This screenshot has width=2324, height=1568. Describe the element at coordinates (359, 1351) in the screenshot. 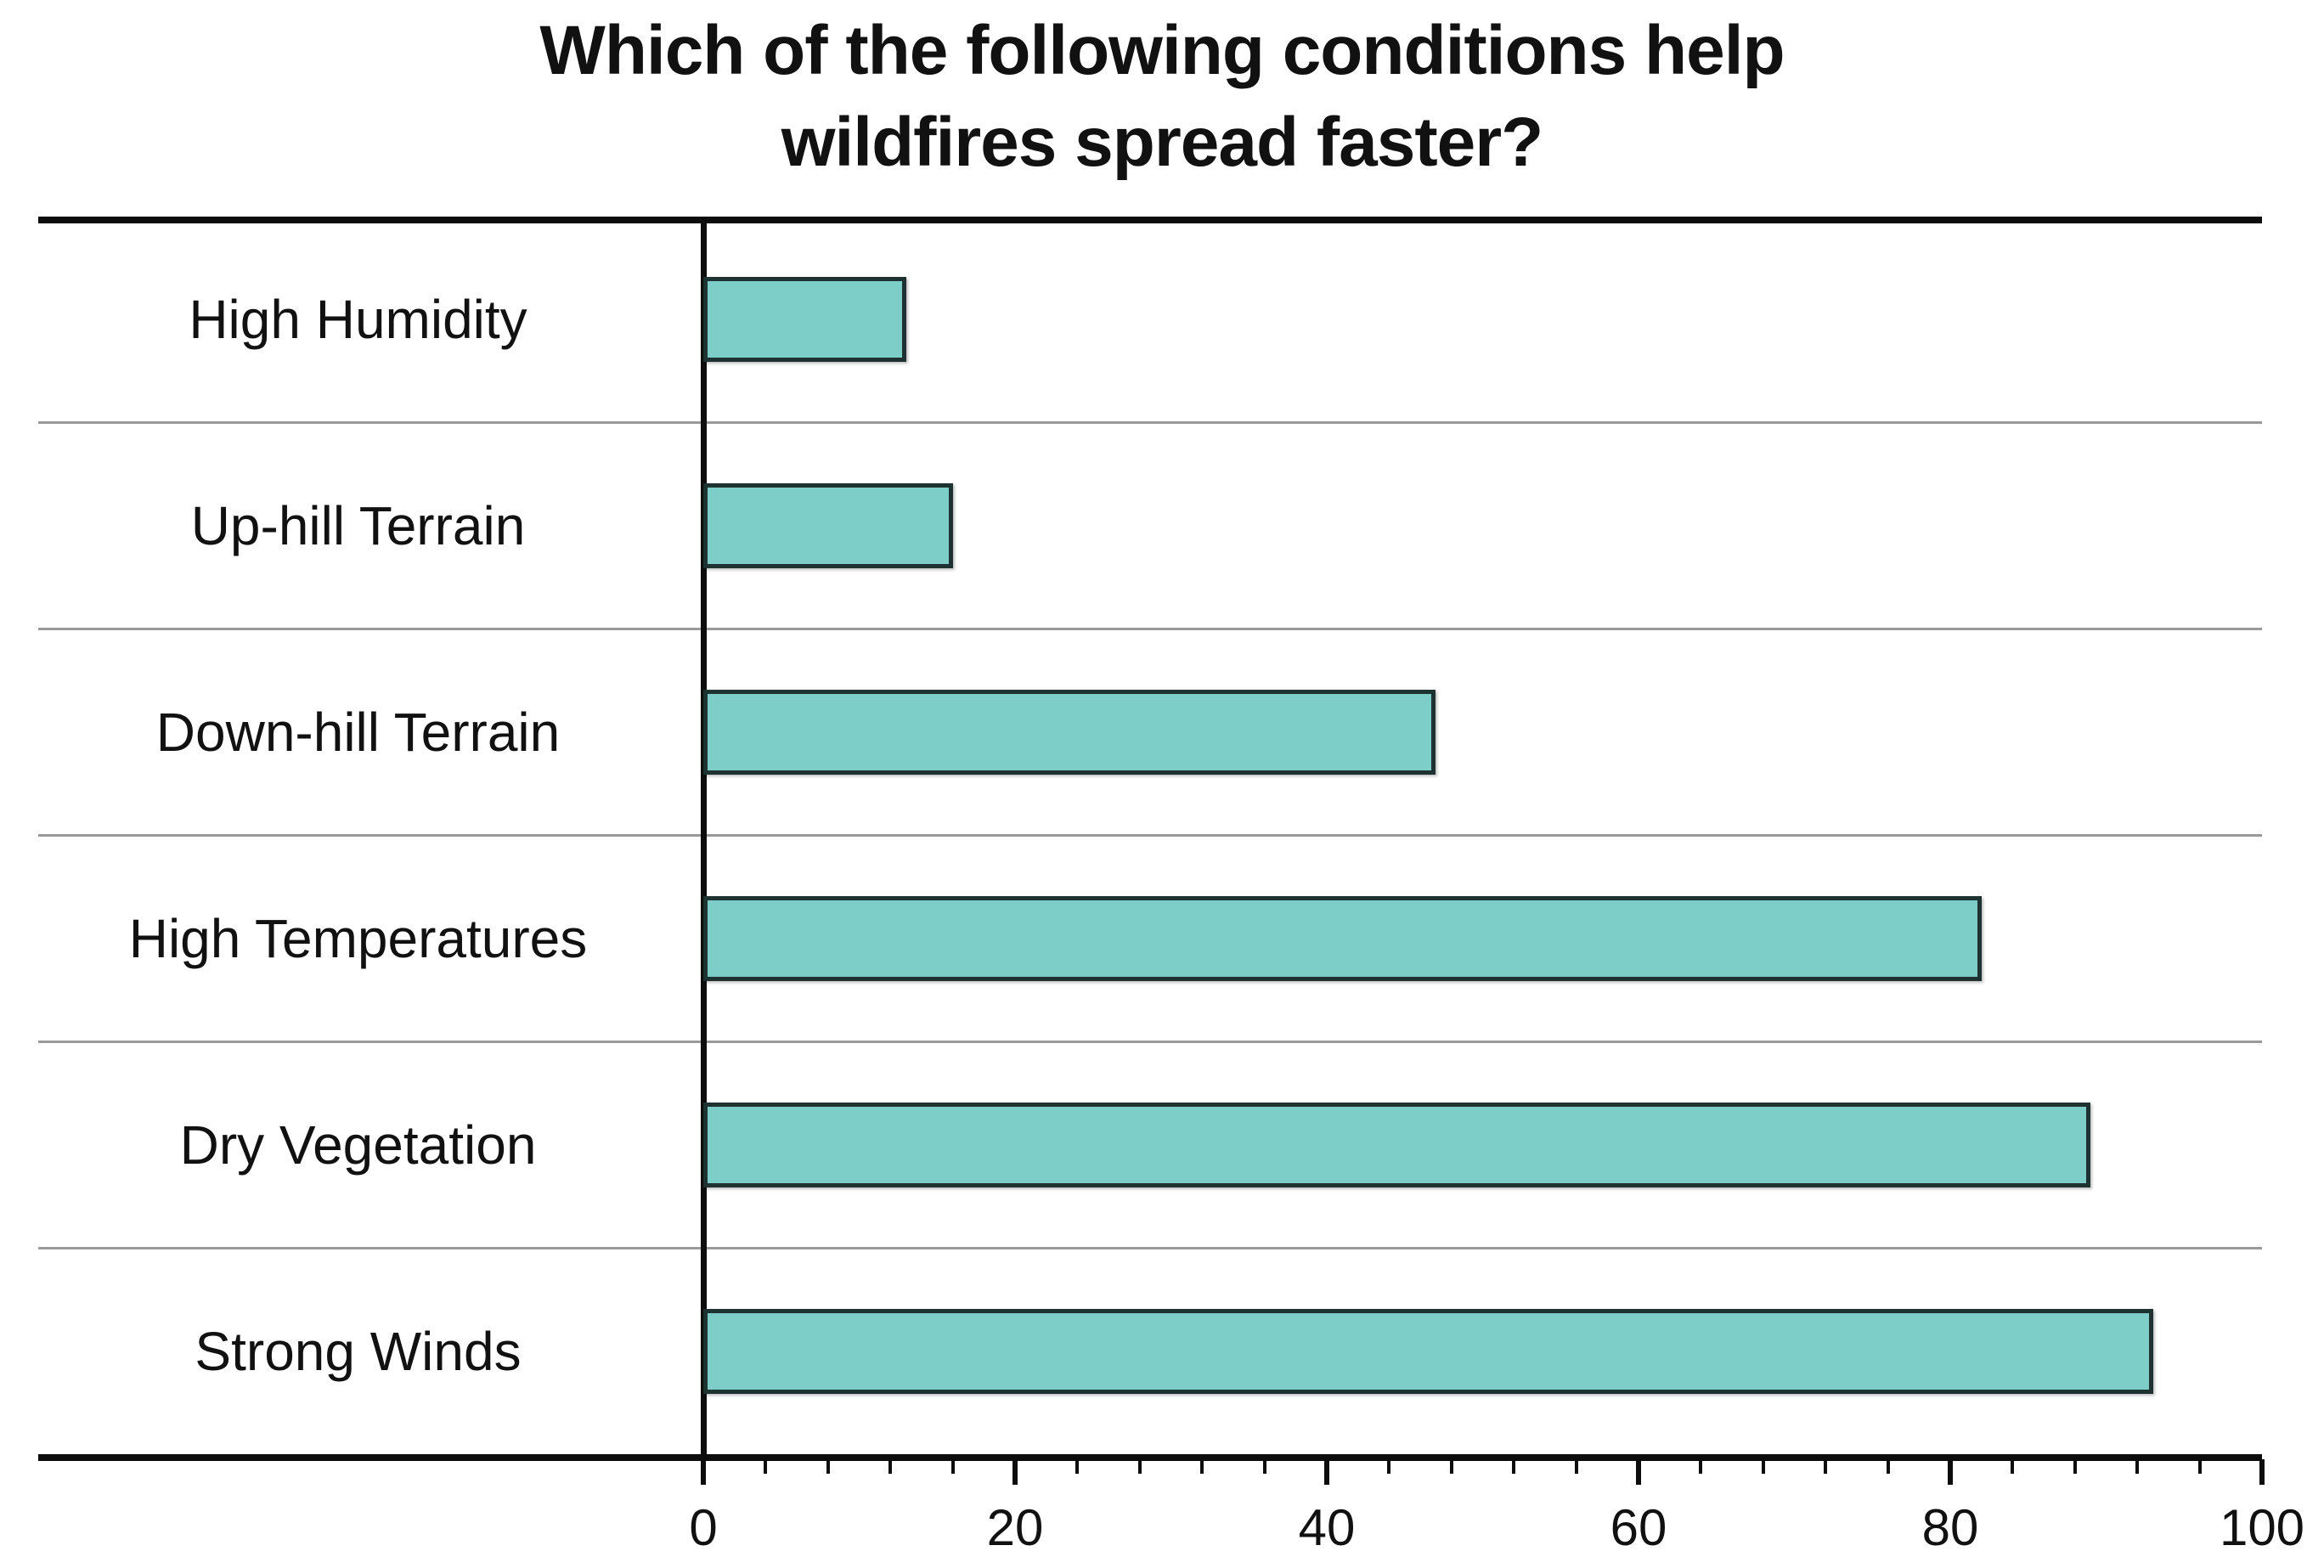

I see `category-label: Strong Winds` at that location.